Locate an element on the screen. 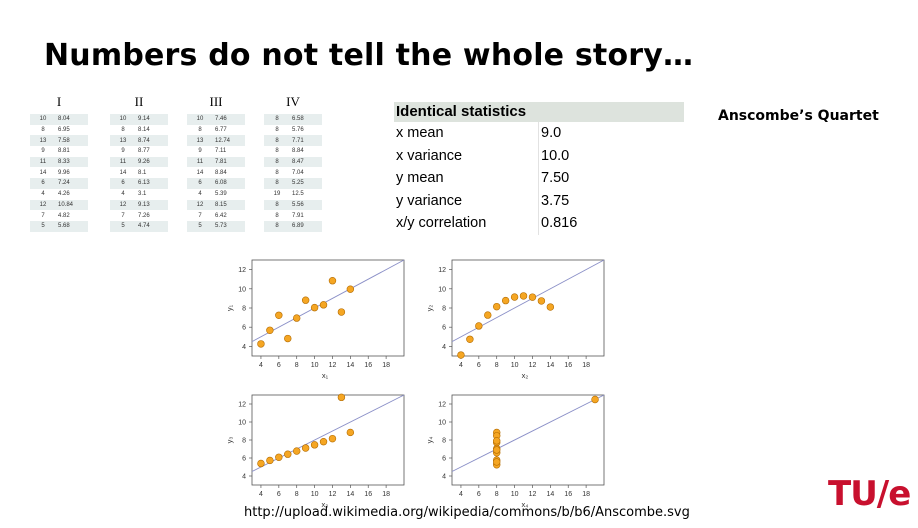  dataset-label: III is located at coordinates (216, 101).